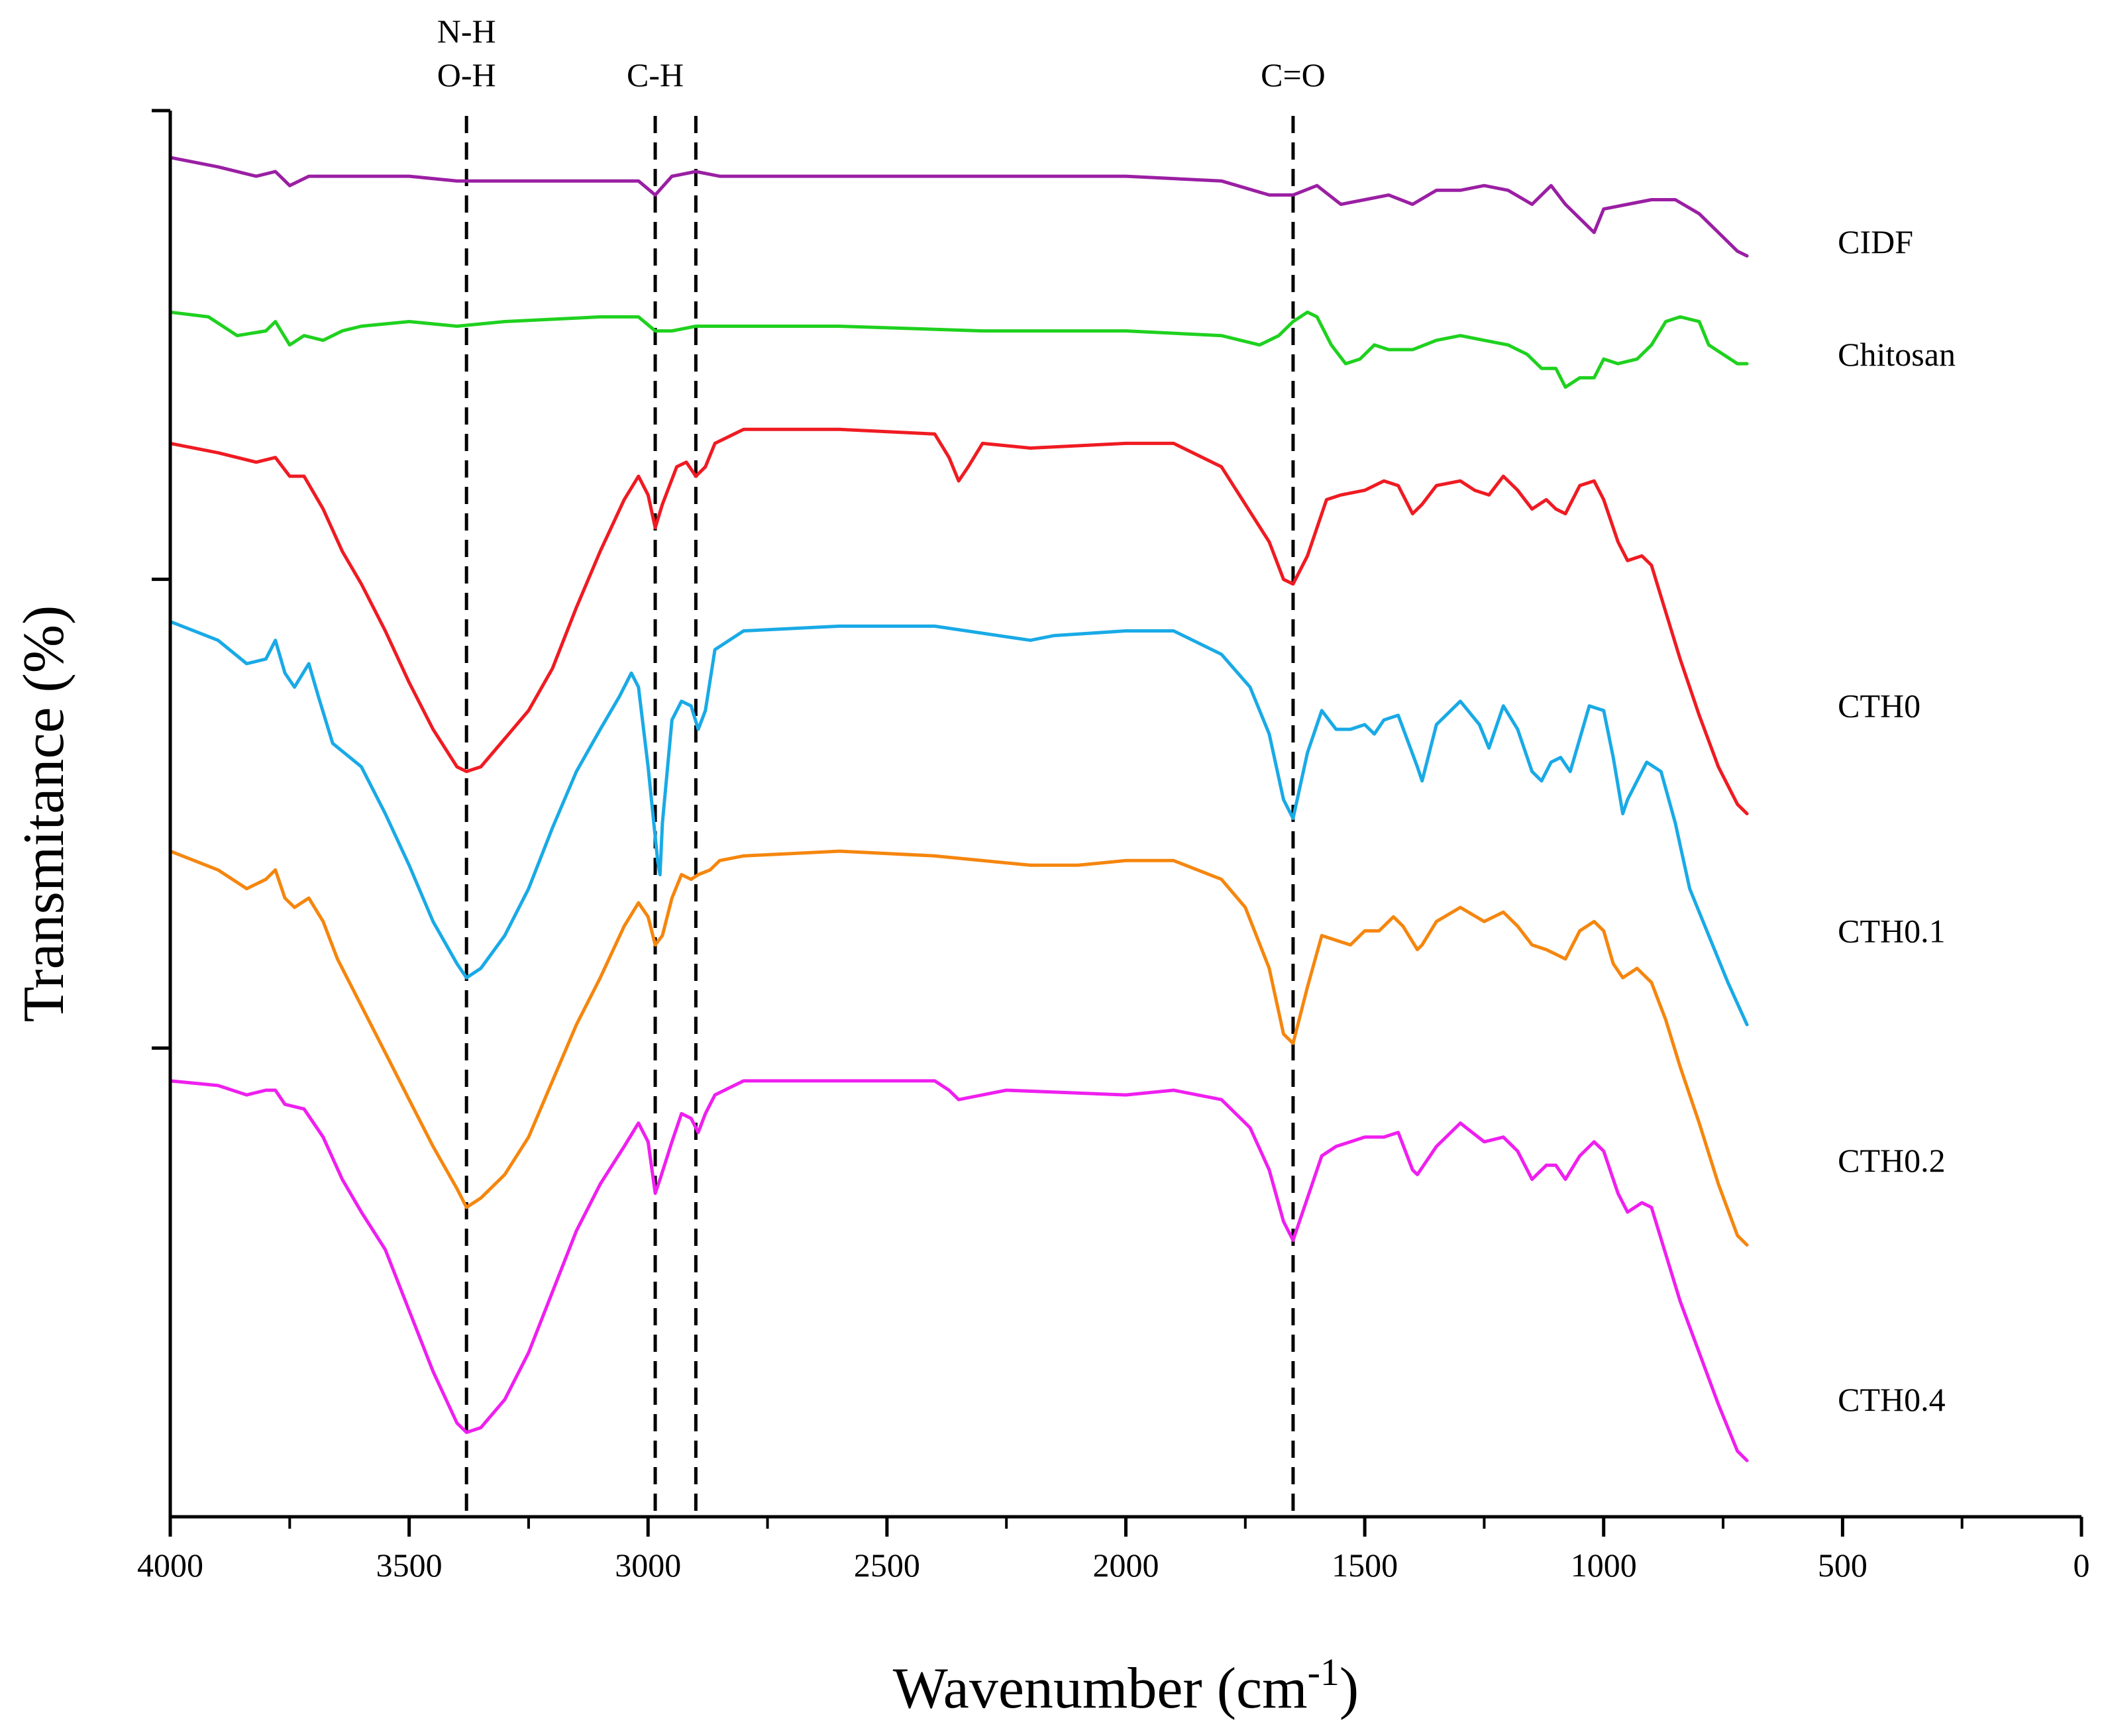  What do you see at coordinates (1842, 1565) in the screenshot?
I see `x-tick-label: 500` at bounding box center [1842, 1565].